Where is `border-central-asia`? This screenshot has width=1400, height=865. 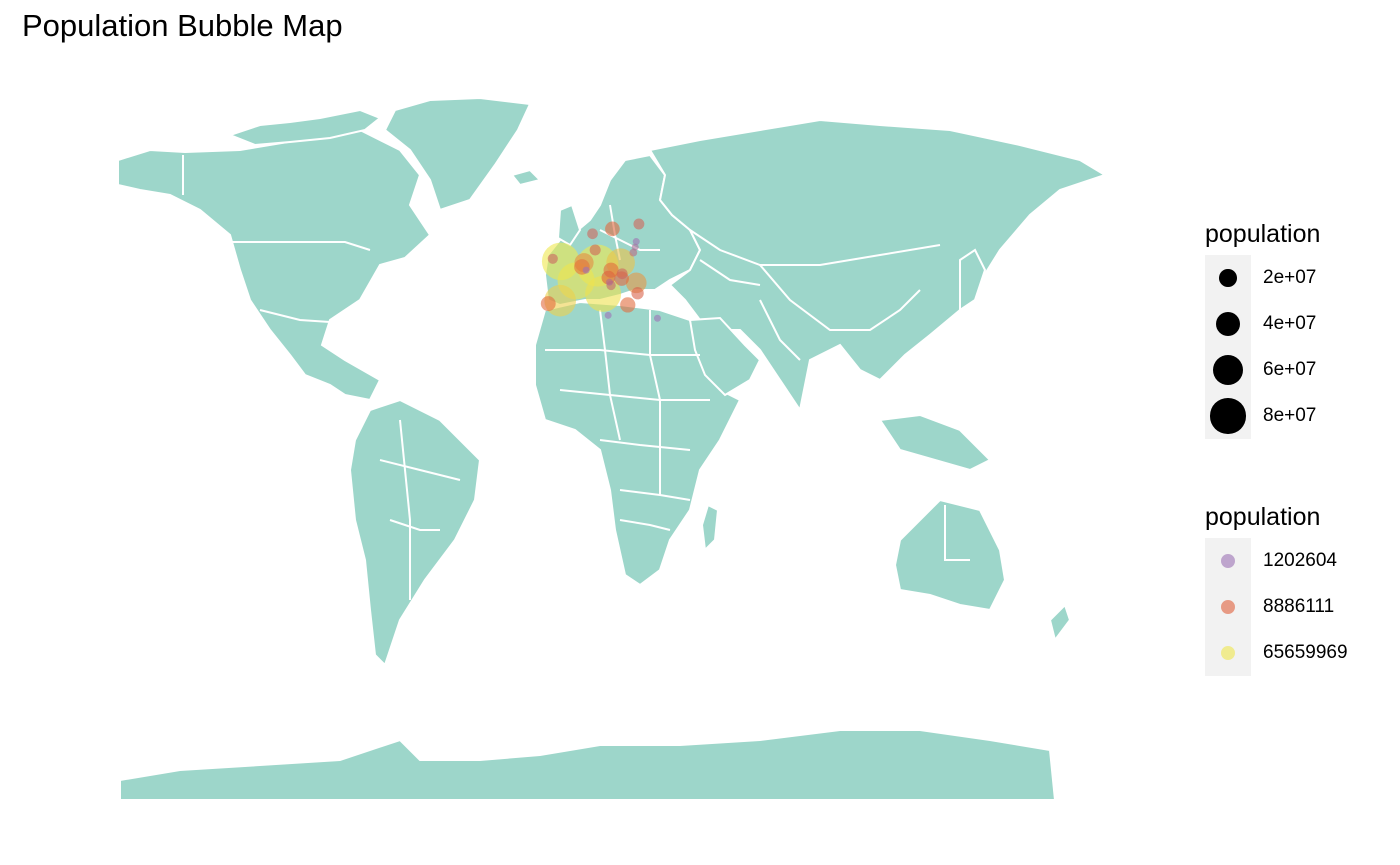
border-central-asia is located at coordinates (730, 272).